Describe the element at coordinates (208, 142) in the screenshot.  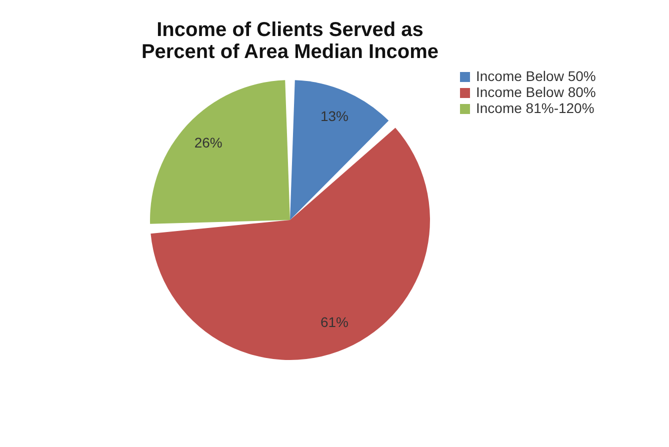
I see `data-label: 26%` at that location.